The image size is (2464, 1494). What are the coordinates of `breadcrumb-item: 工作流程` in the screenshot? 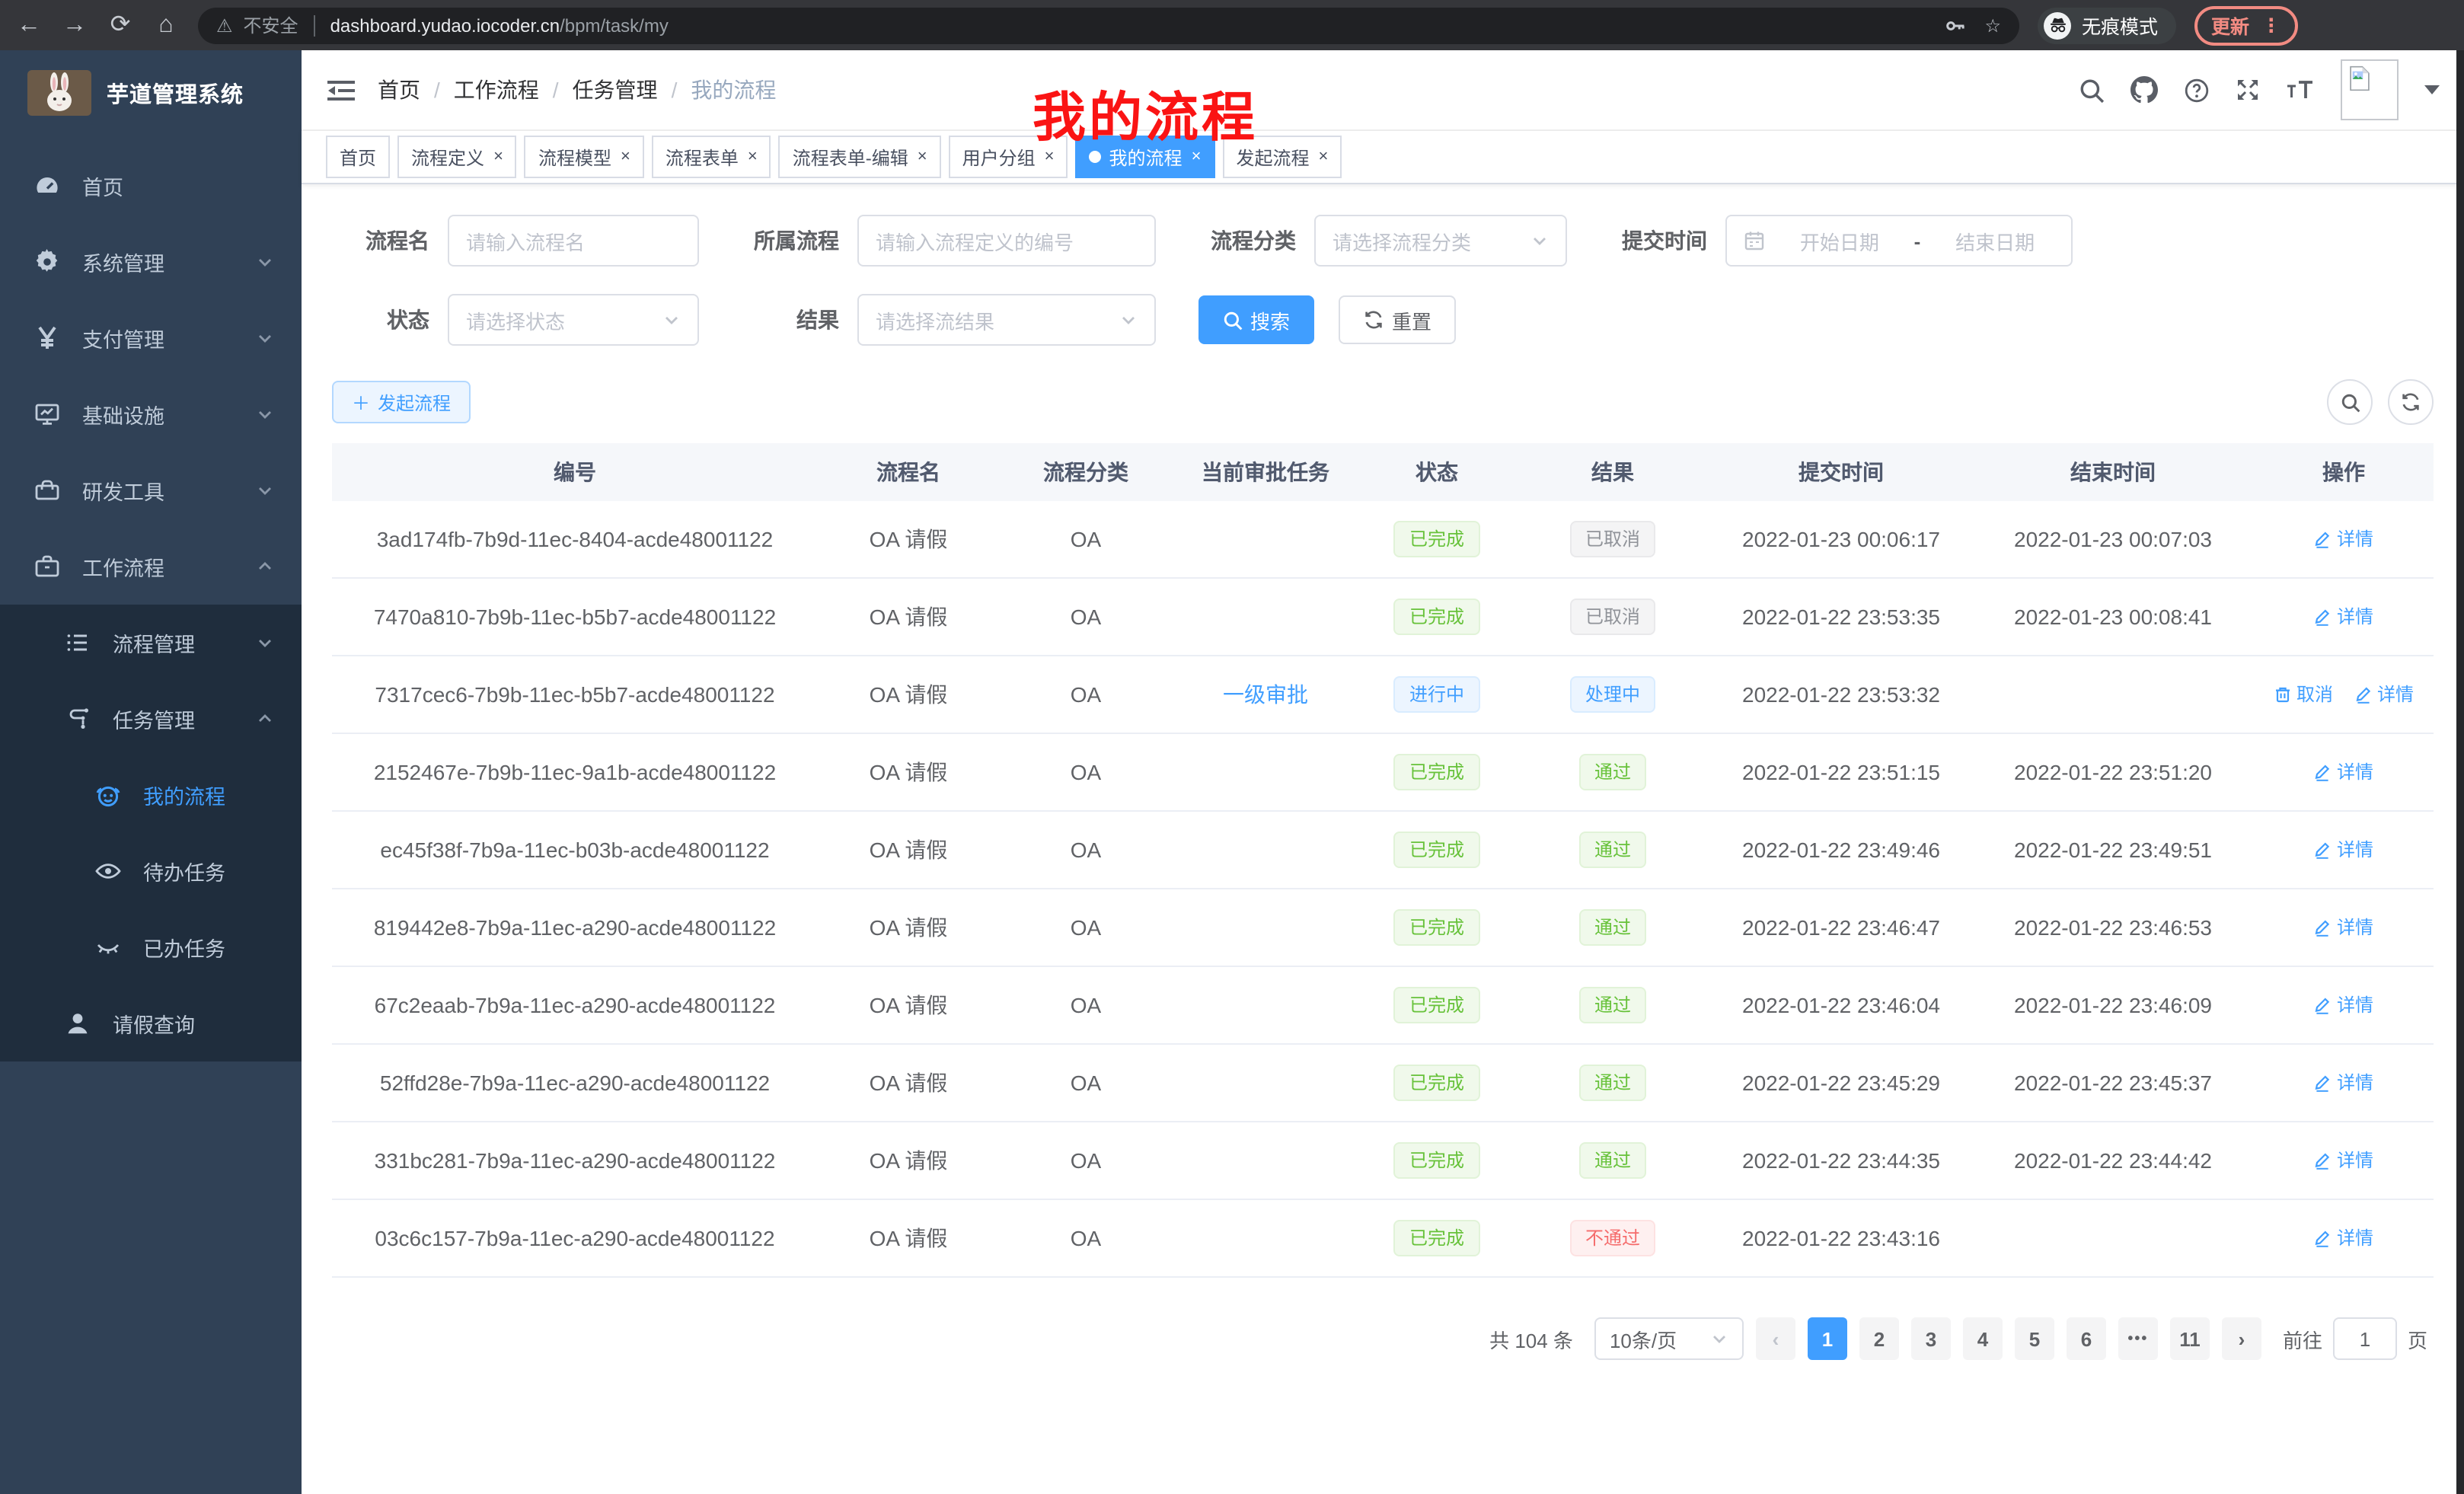 It's located at (496, 90).